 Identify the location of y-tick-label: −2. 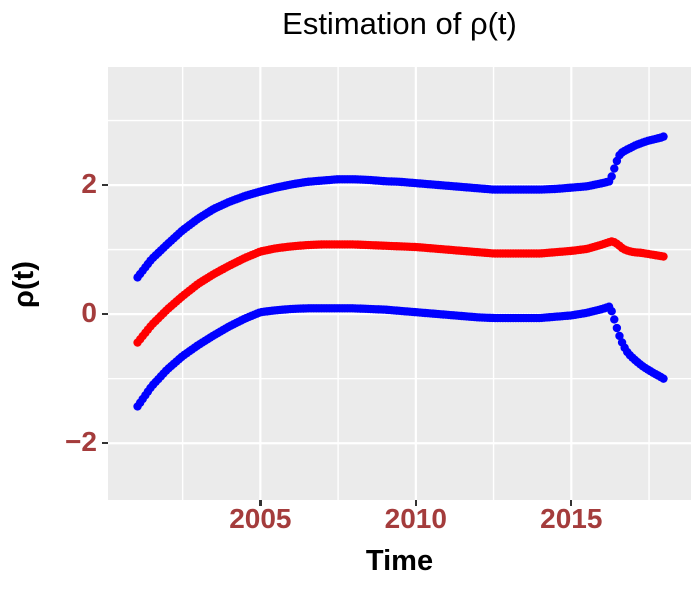
(81, 442).